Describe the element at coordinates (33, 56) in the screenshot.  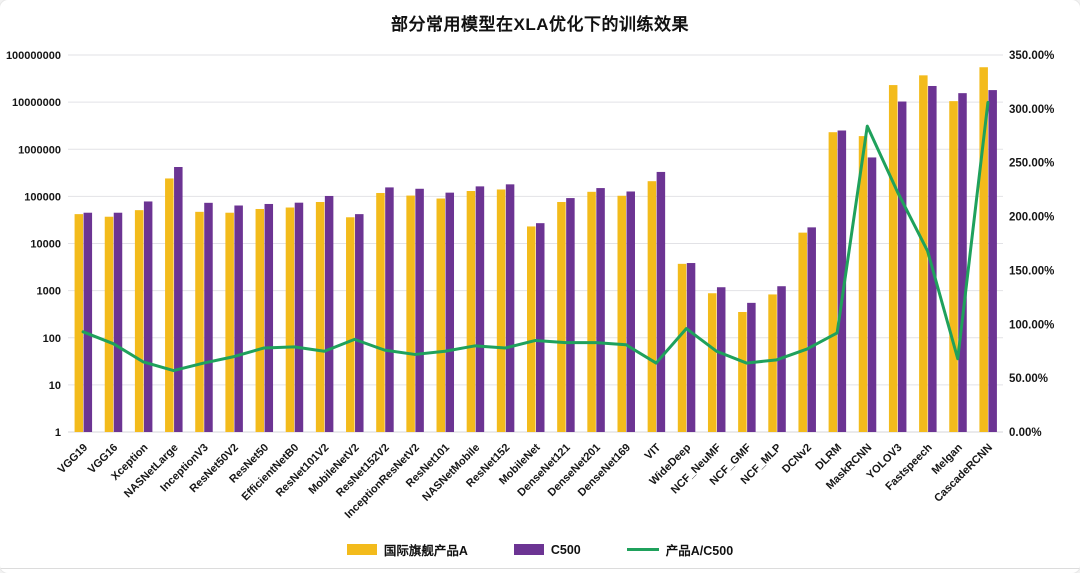
I see `left-axis-tick-label: 100000000` at that location.